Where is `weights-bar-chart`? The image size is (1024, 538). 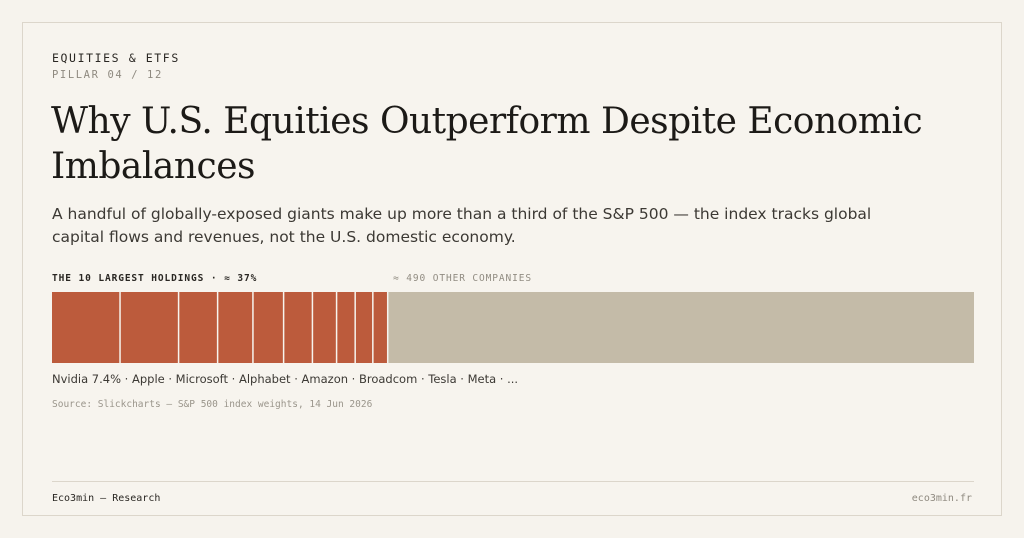
weights-bar-chart is located at coordinates (513, 327).